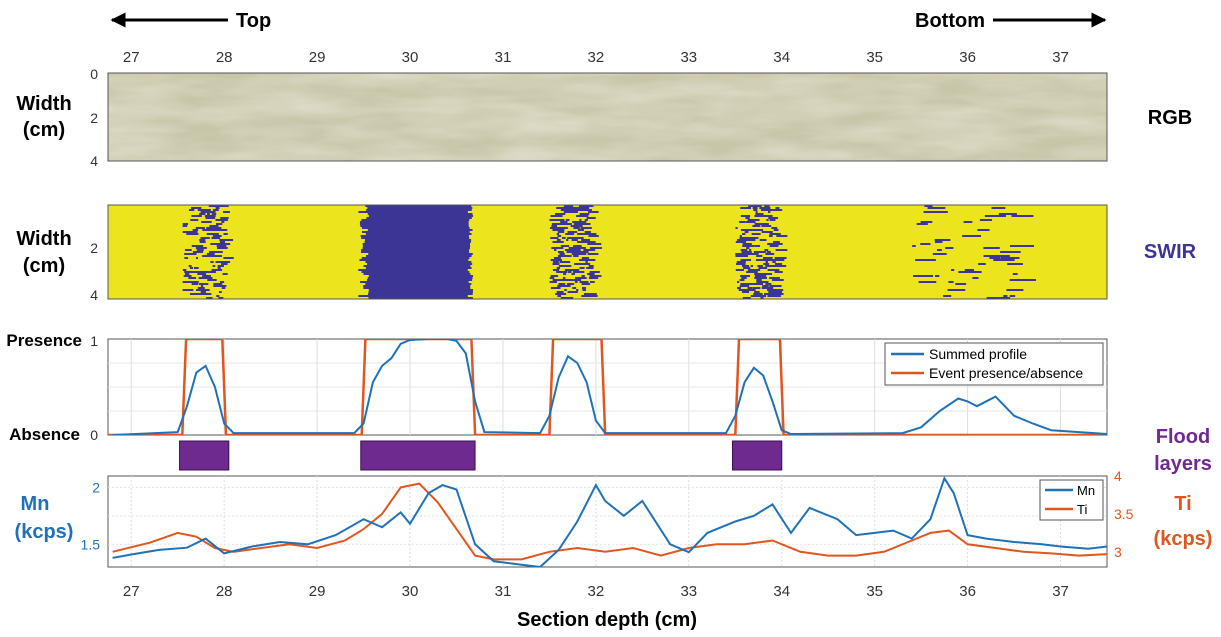  What do you see at coordinates (44, 434) in the screenshot?
I see `absence-label: Absence` at bounding box center [44, 434].